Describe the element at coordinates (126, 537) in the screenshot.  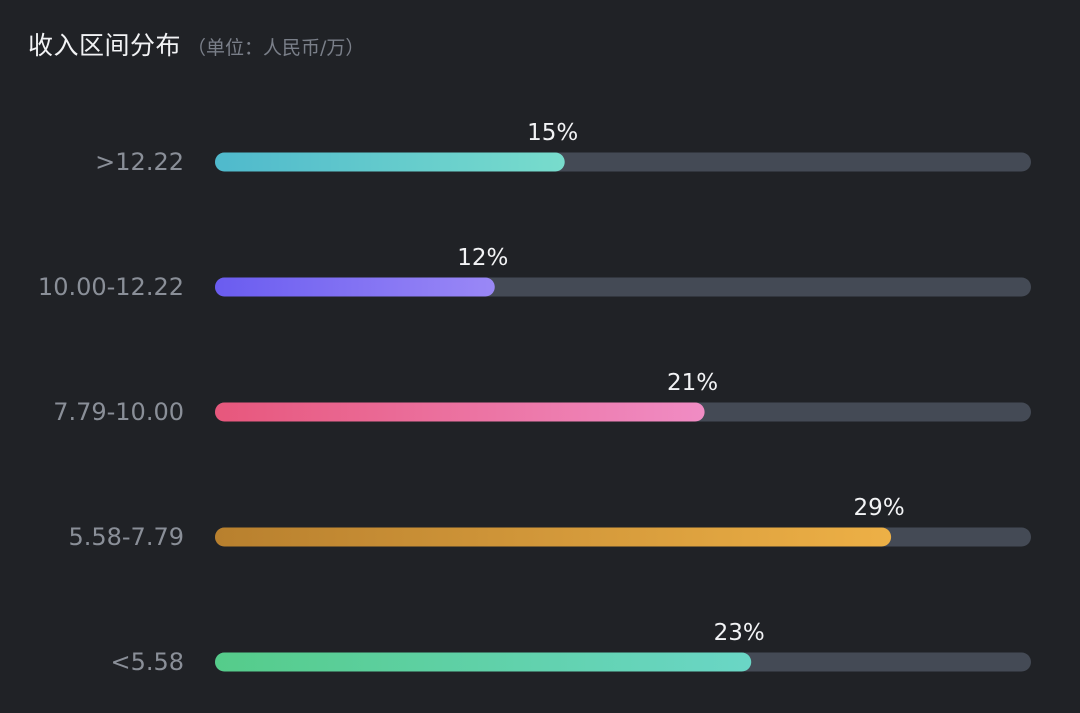
I see `category-label: 5.58-7.79` at that location.